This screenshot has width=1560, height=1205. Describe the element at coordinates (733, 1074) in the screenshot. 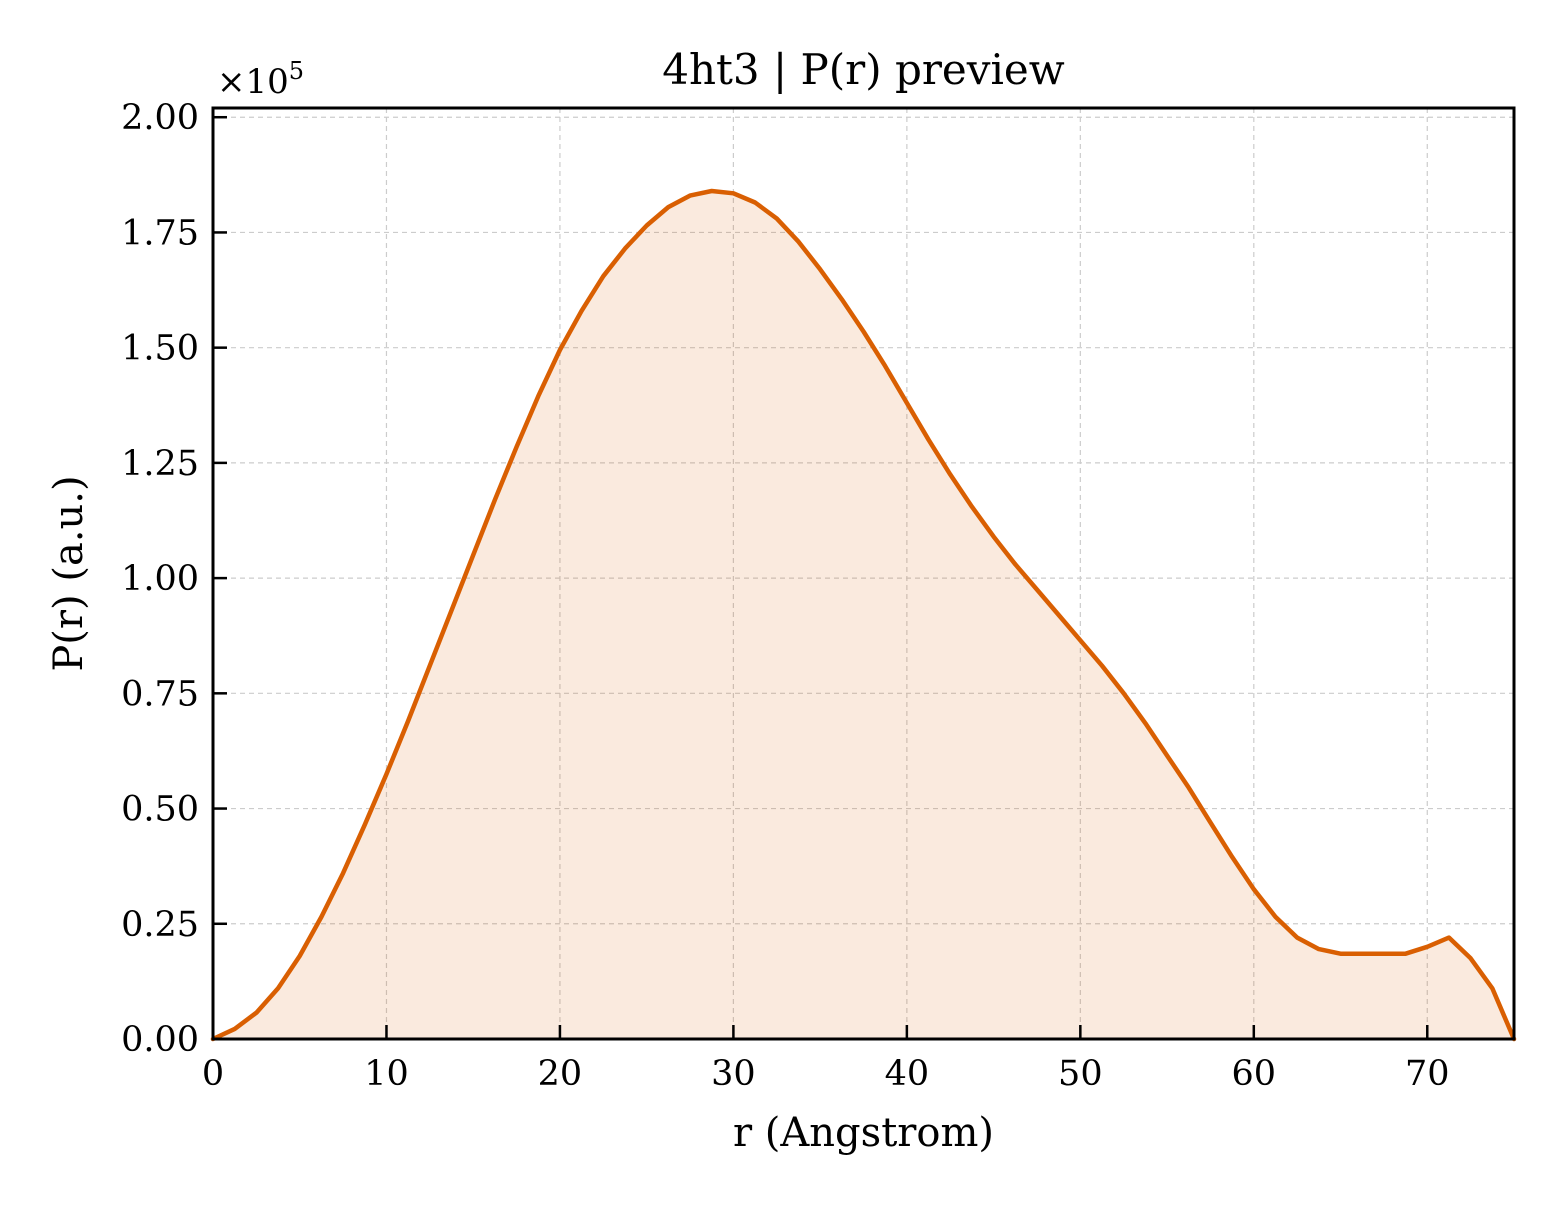

I see `x-tick-label: 30` at that location.